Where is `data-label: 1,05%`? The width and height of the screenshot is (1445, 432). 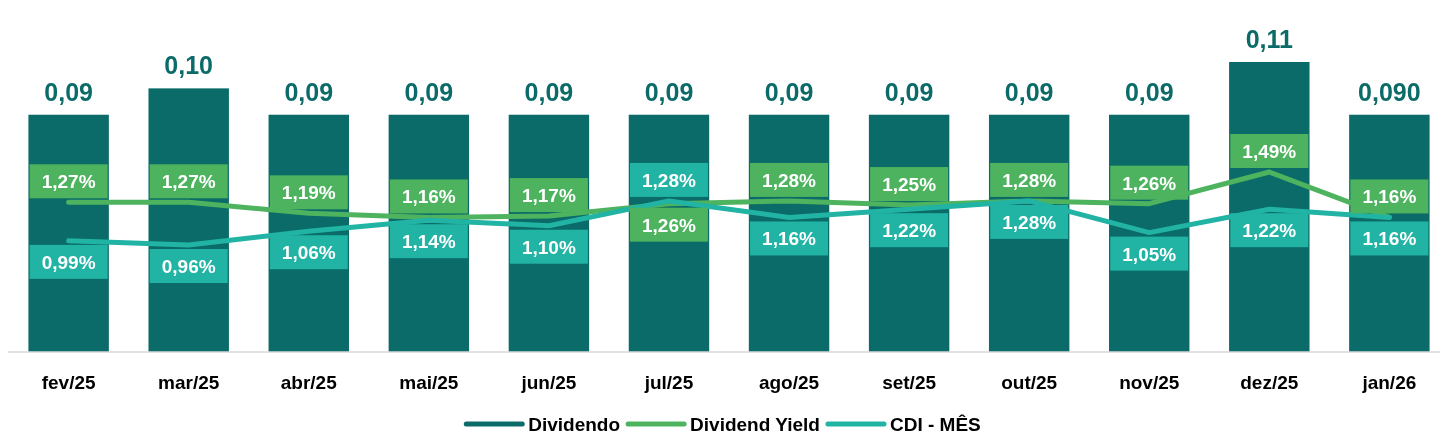
data-label: 1,05% is located at coordinates (1149, 254).